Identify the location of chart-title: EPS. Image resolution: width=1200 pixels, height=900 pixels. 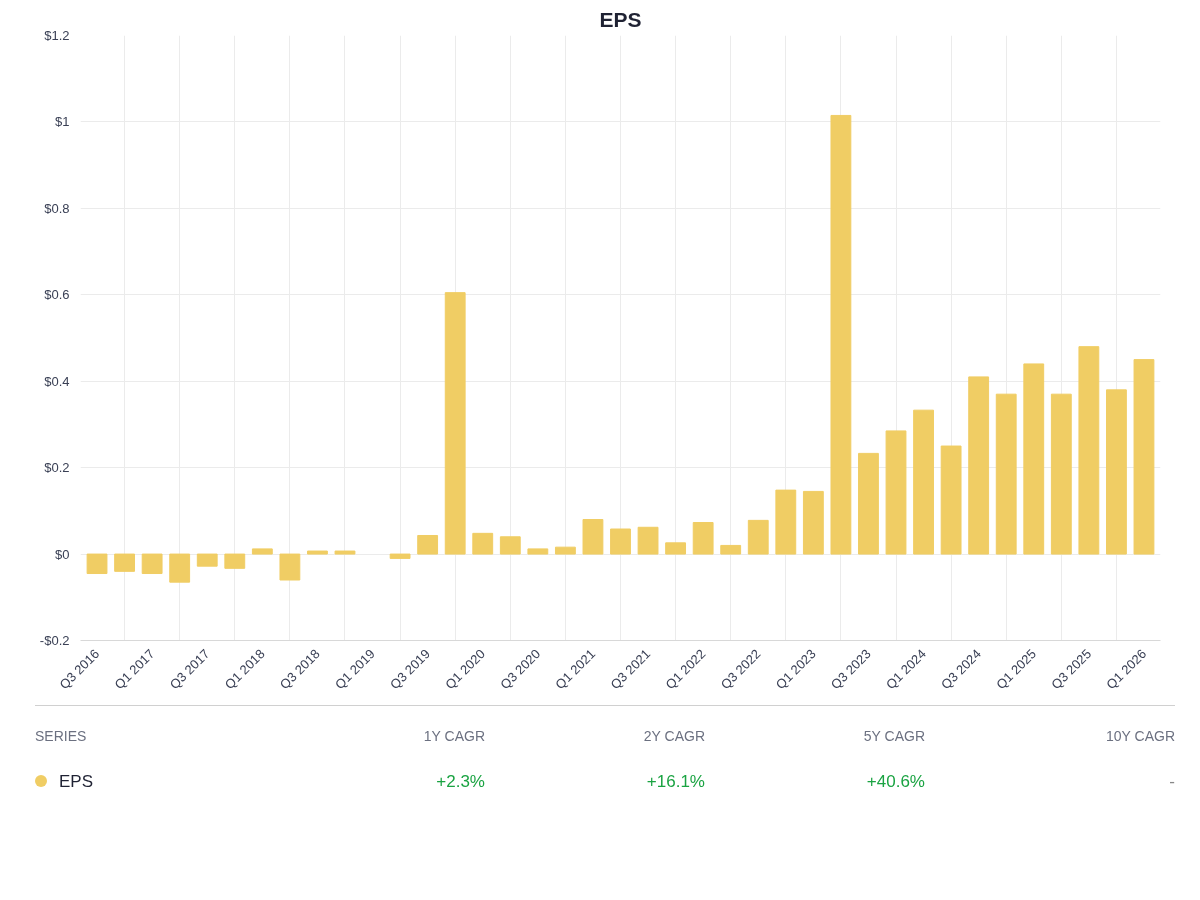
(620, 19).